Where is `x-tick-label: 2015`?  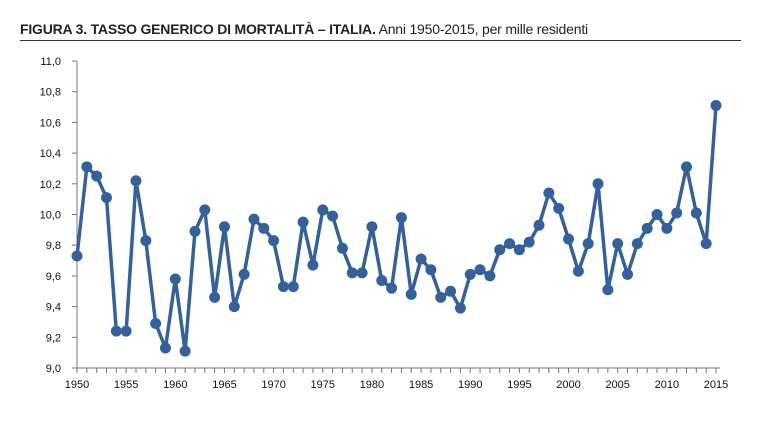 x-tick-label: 2015 is located at coordinates (716, 385).